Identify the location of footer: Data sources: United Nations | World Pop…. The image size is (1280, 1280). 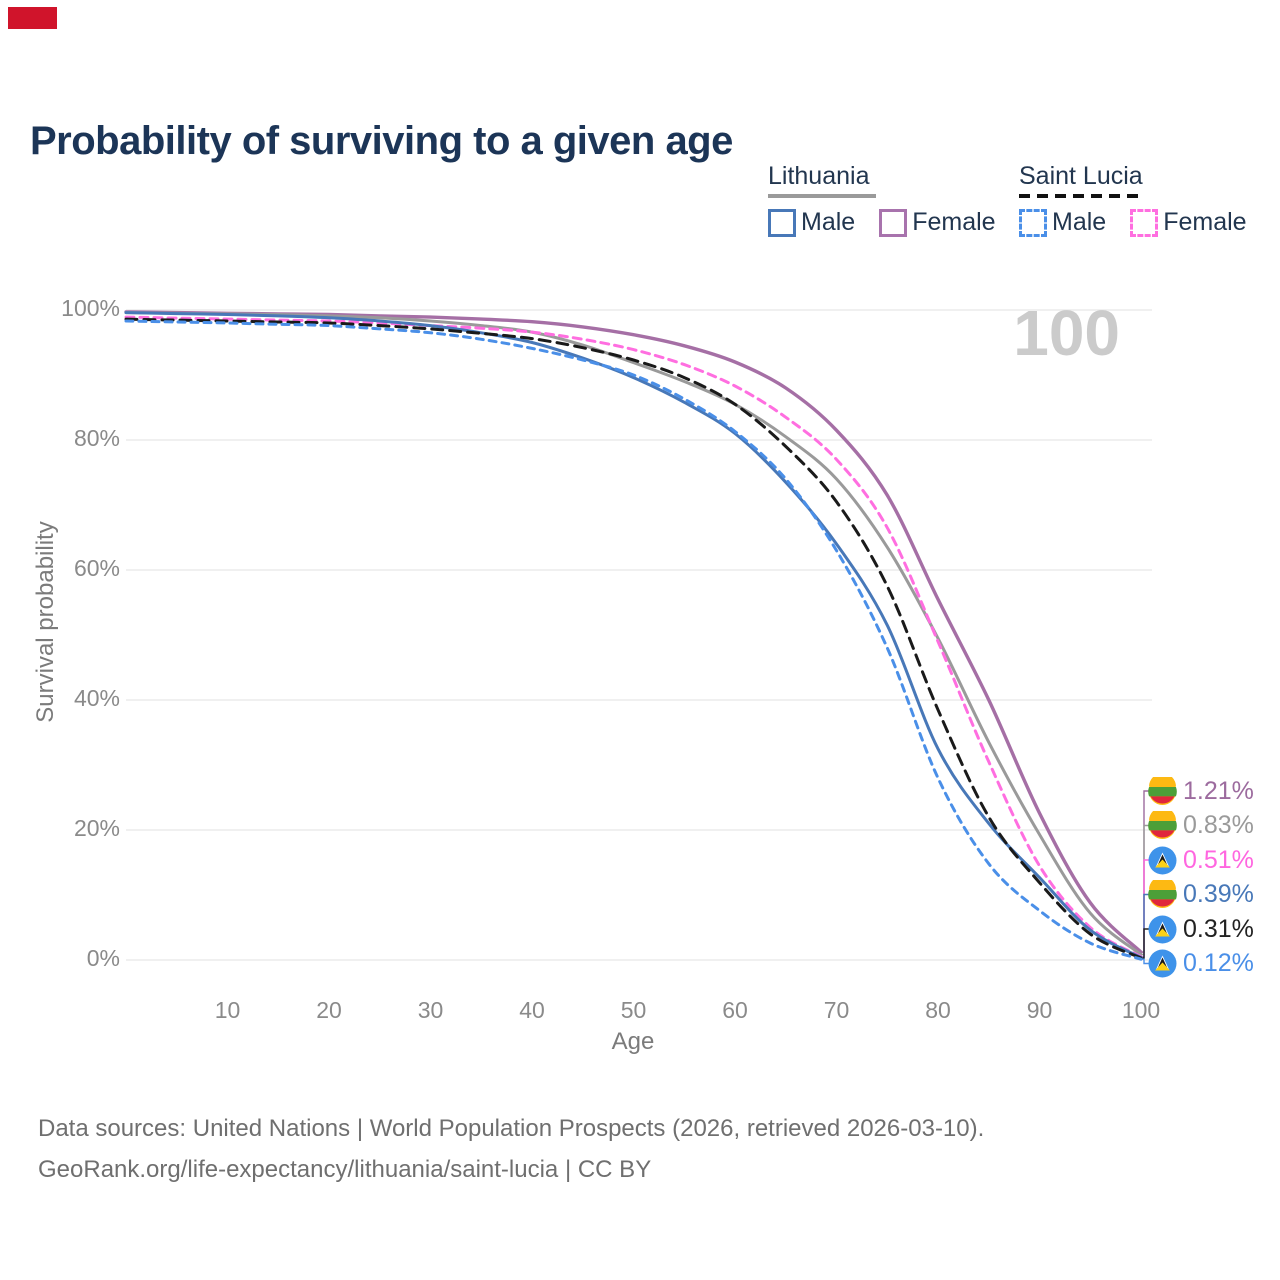
(511, 1149).